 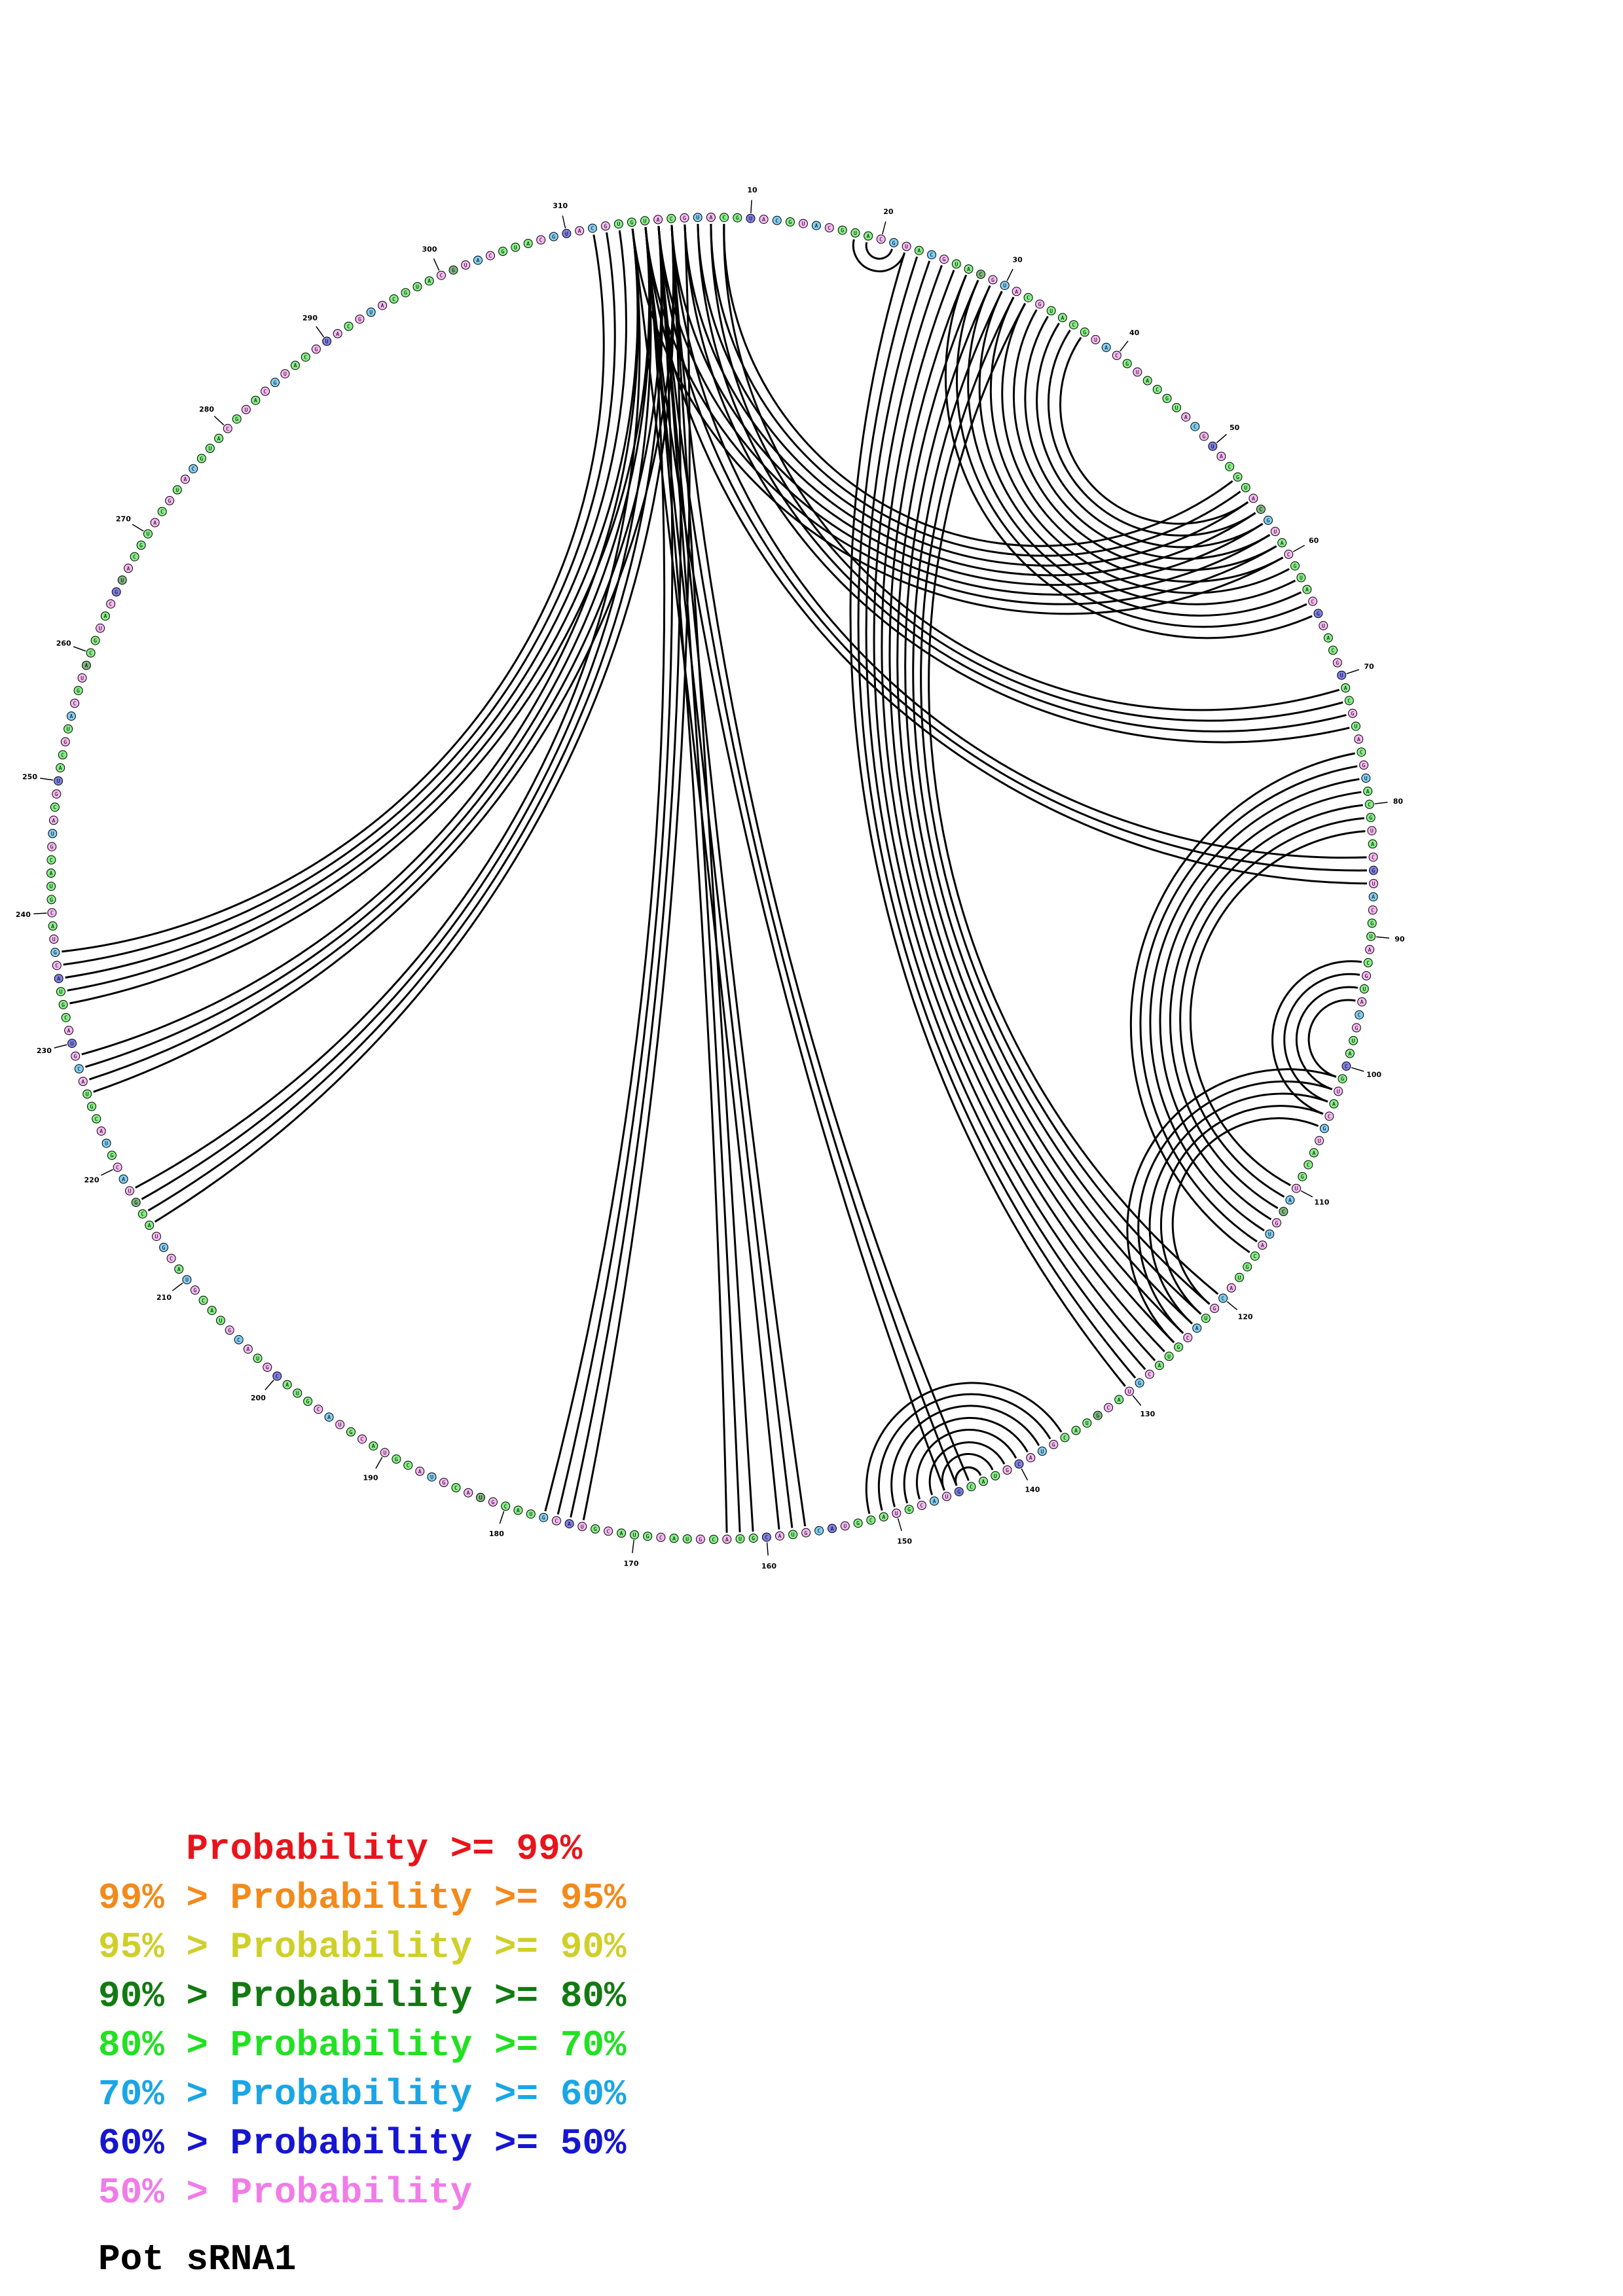 I want to click on tick-label: 220, so click(x=92, y=1180).